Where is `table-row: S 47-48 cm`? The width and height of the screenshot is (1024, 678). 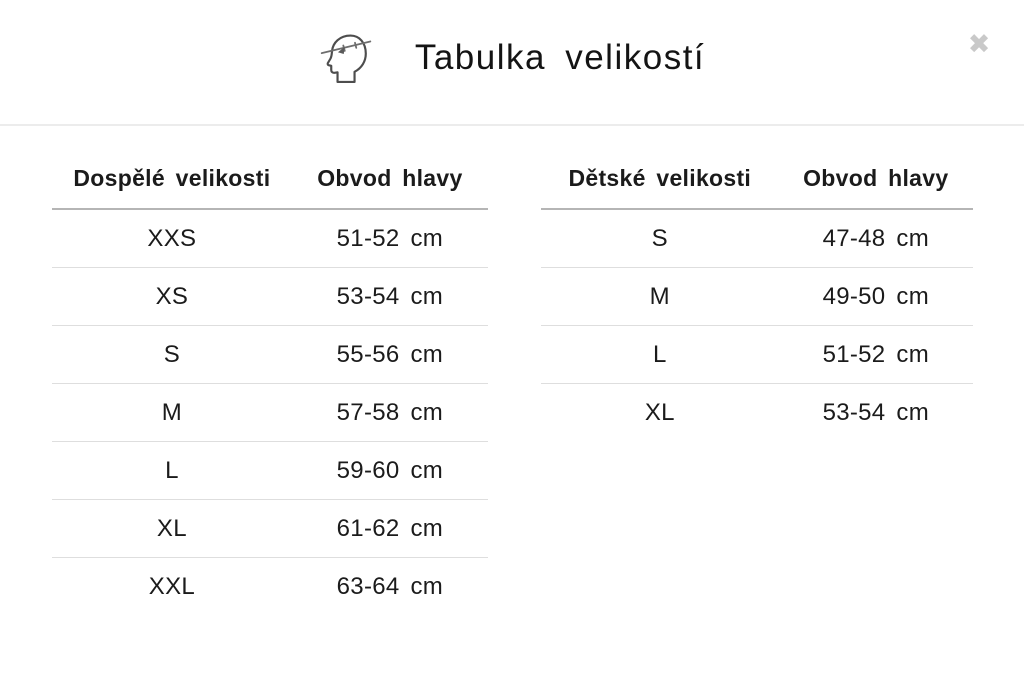
table-row: S 47-48 cm is located at coordinates (757, 239).